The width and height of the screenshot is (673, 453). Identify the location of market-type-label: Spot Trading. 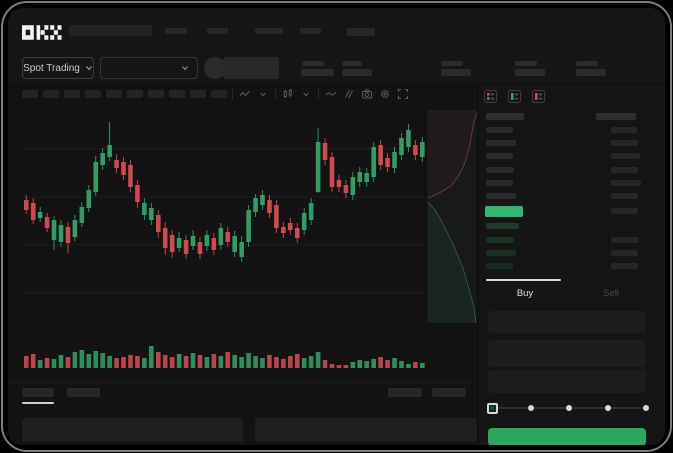
(51, 68).